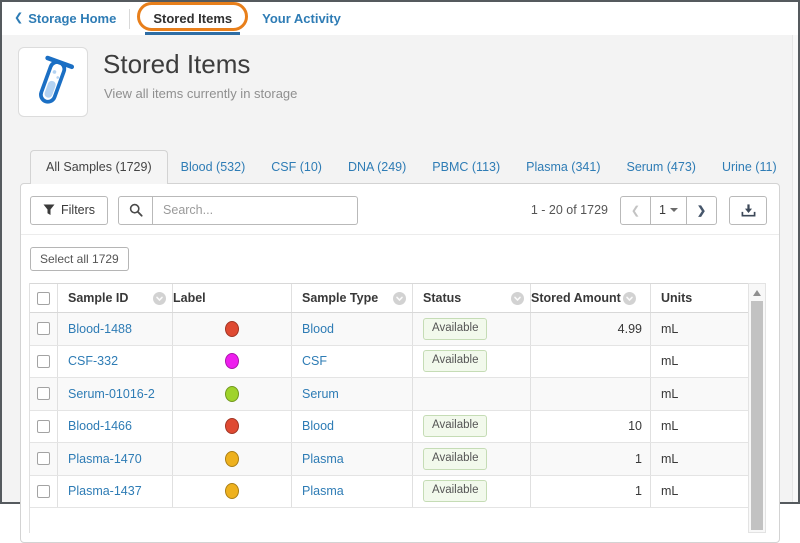 Image resolution: width=800 pixels, height=543 pixels. Describe the element at coordinates (472, 394) in the screenshot. I see `status-cell` at that location.